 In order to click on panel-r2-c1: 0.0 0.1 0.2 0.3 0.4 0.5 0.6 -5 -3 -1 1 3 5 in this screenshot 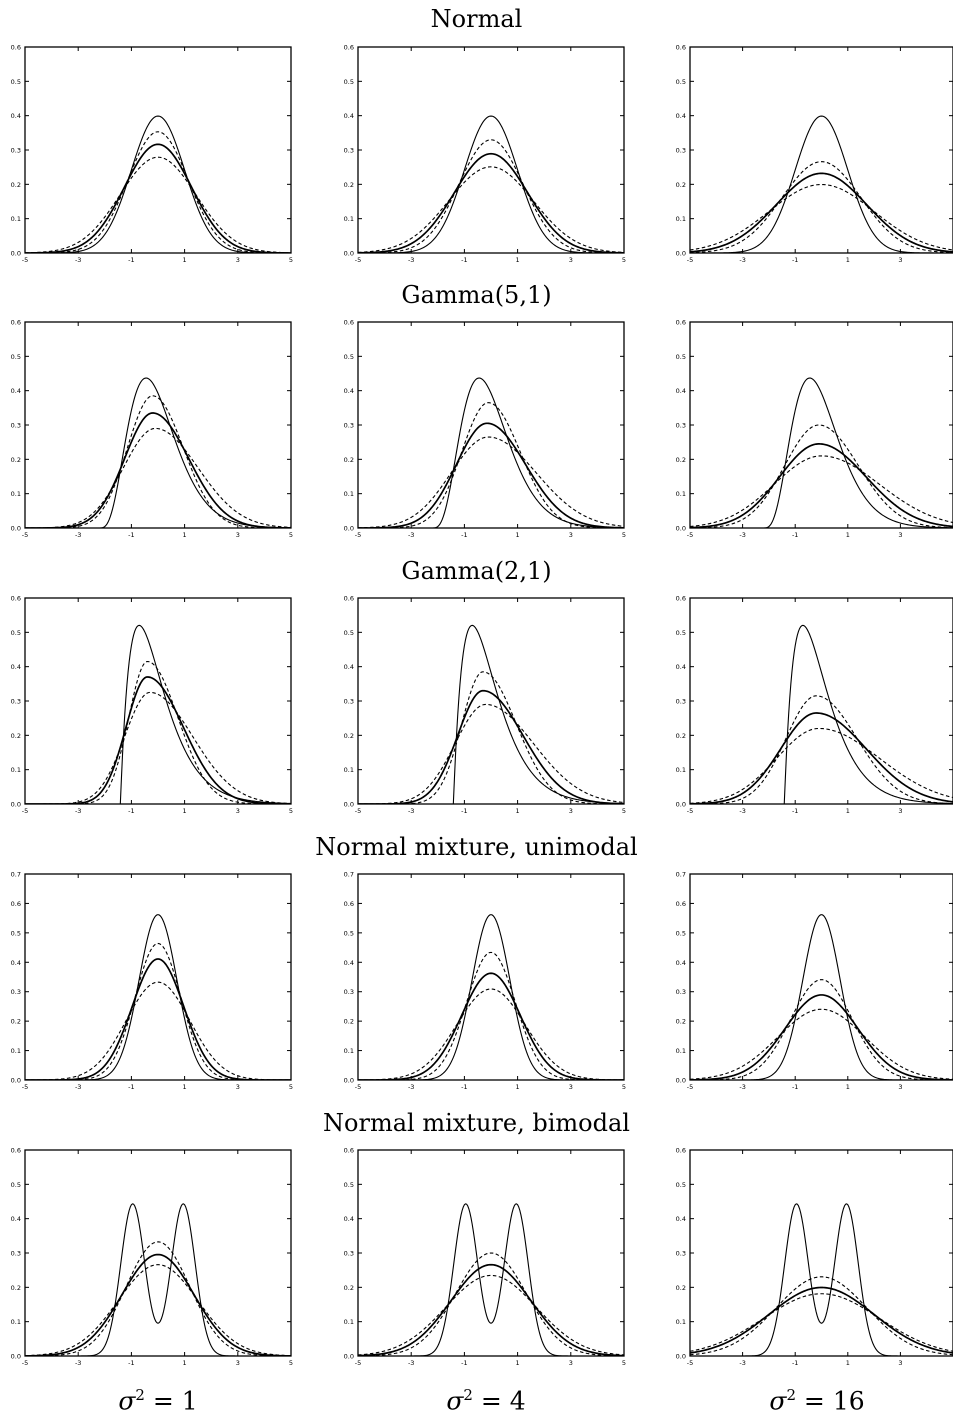, I will do `click(152, 429)`.